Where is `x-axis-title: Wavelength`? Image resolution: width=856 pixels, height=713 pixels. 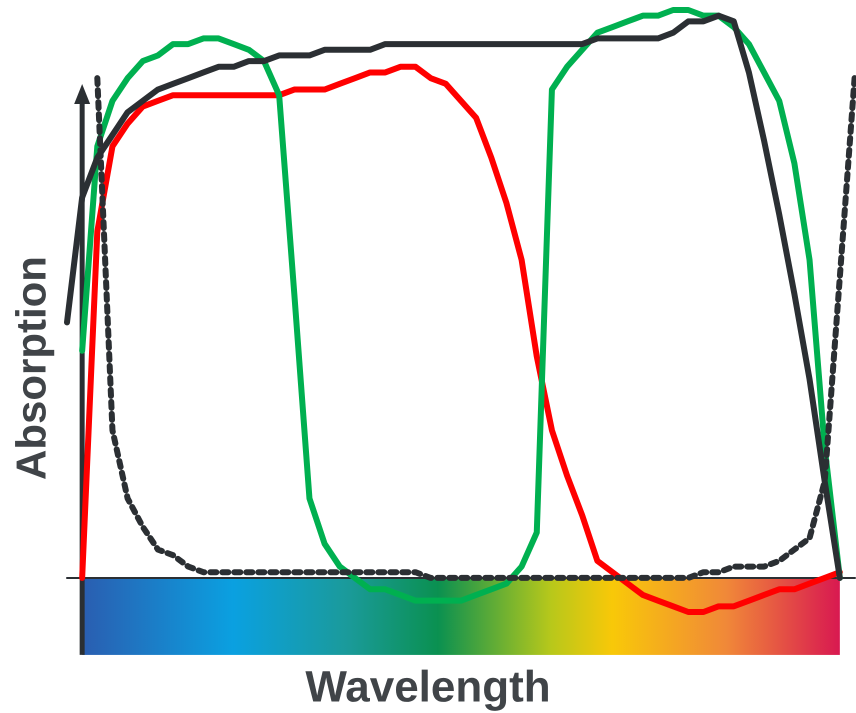
x-axis-title: Wavelength is located at coordinates (428, 687).